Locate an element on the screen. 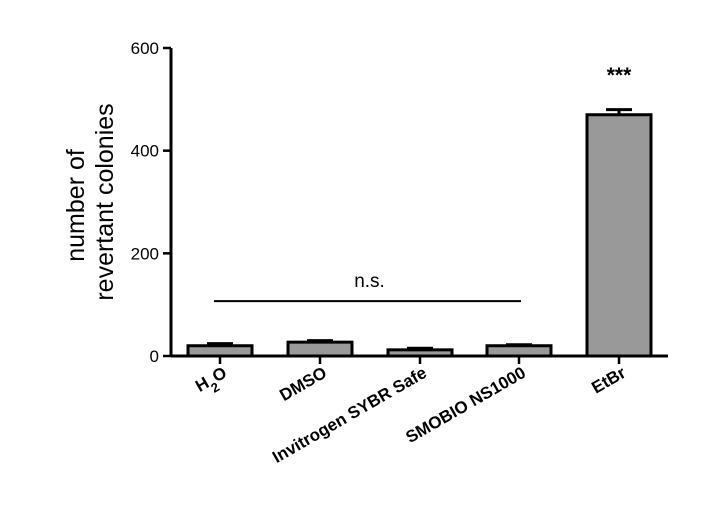  y-axis-label: number of revertant colonies is located at coordinates (90, 201).